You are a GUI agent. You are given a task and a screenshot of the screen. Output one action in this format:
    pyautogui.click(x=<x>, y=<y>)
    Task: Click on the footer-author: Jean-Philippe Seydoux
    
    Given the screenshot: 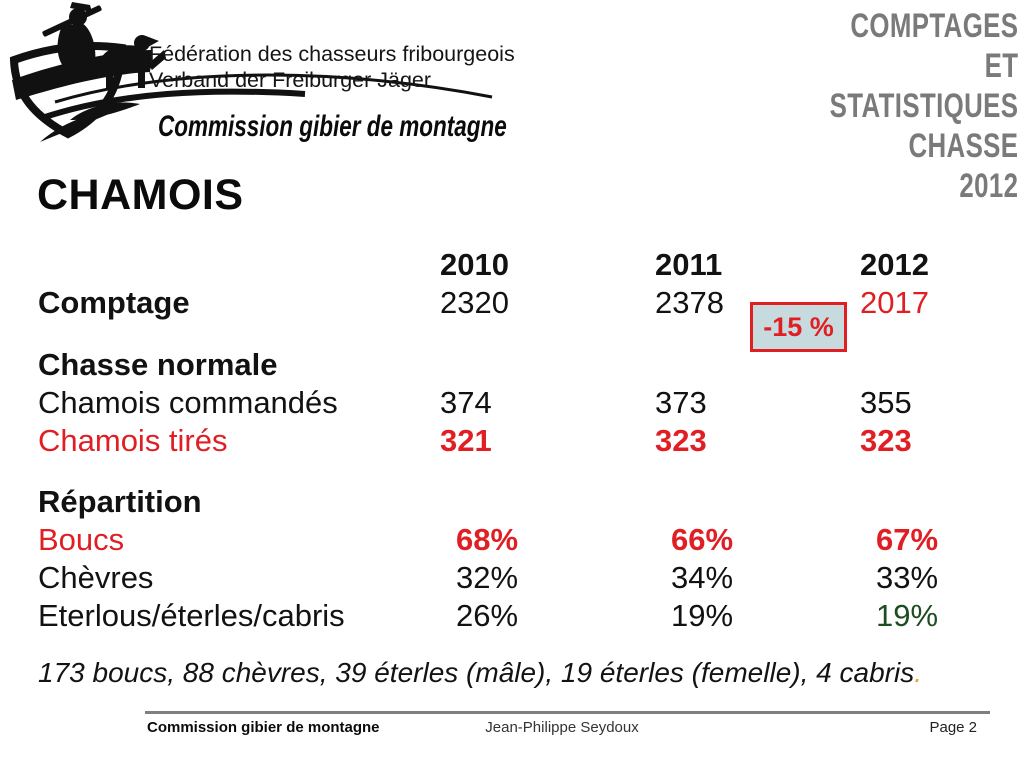 What is the action you would take?
    pyautogui.click(x=562, y=727)
    